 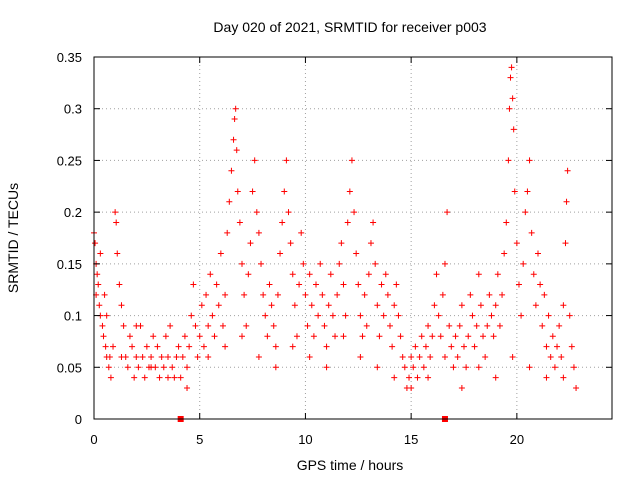 I want to click on y-tick-label: 0.15, so click(x=69, y=264).